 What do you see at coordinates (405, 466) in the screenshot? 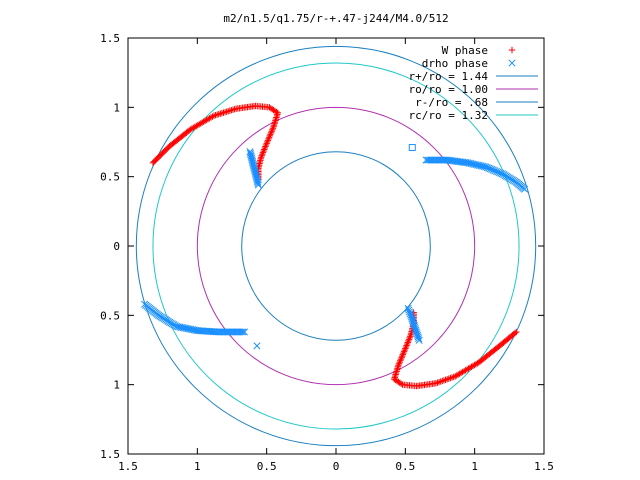
I see `x-tick-label-4: 0.5` at bounding box center [405, 466].